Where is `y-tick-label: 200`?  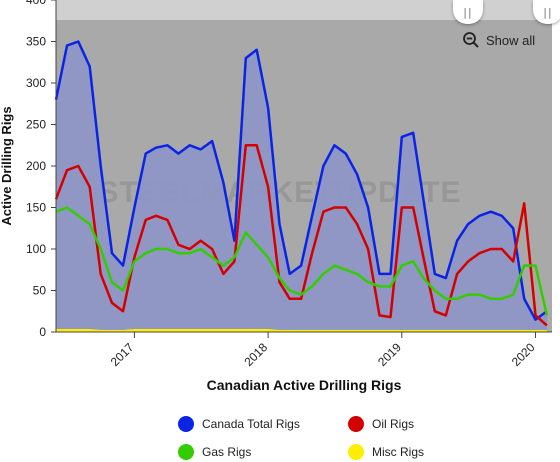 y-tick-label: 200 is located at coordinates (36, 166).